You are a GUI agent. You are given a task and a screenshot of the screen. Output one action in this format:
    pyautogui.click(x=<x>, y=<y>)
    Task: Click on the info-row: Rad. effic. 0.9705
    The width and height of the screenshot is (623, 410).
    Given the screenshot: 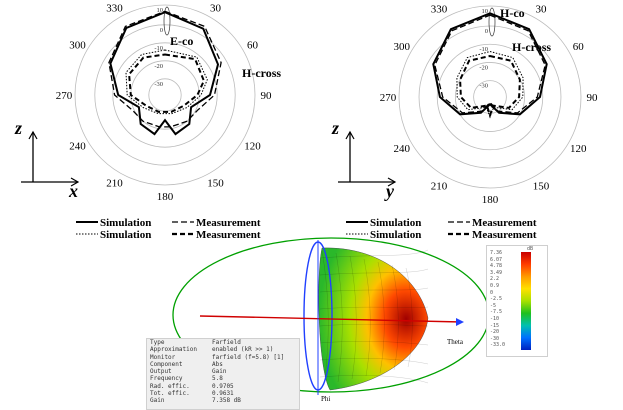 What is the action you would take?
    pyautogui.click(x=223, y=386)
    